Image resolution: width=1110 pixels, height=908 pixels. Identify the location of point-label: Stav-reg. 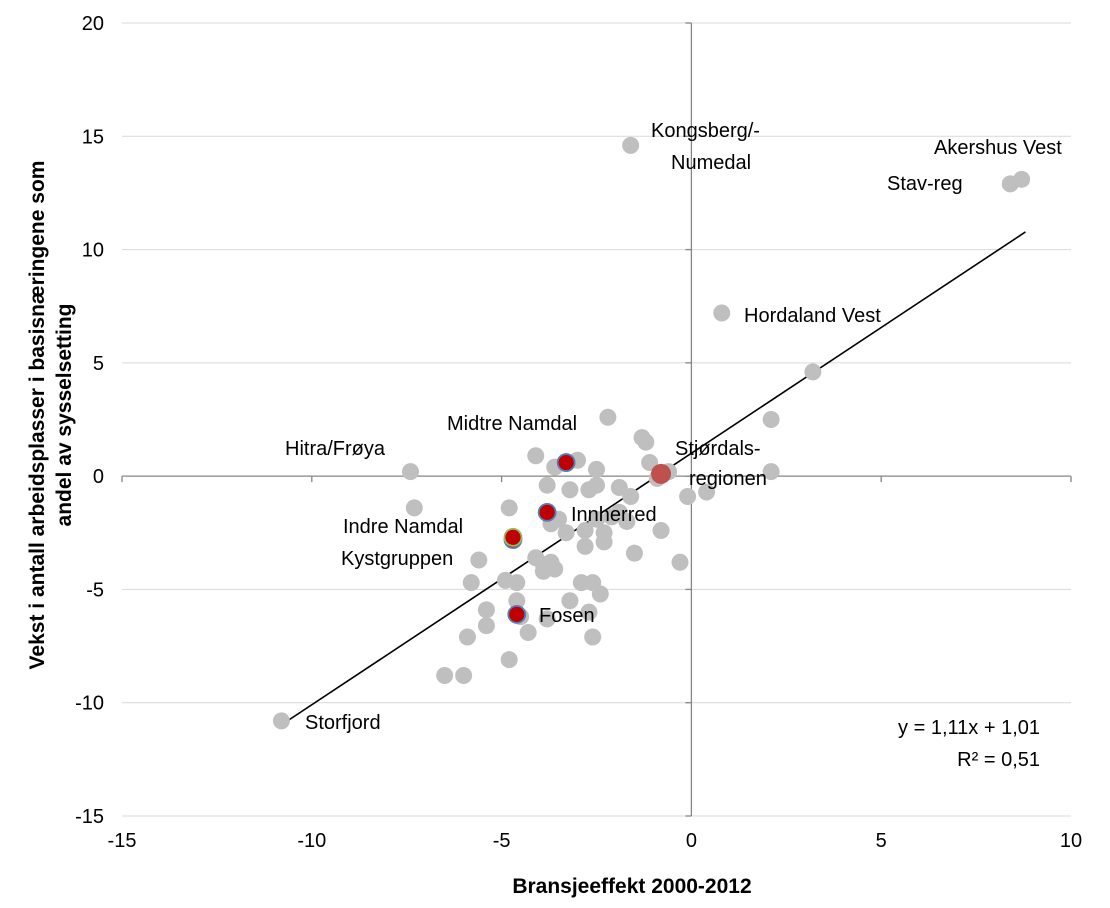
(925, 184).